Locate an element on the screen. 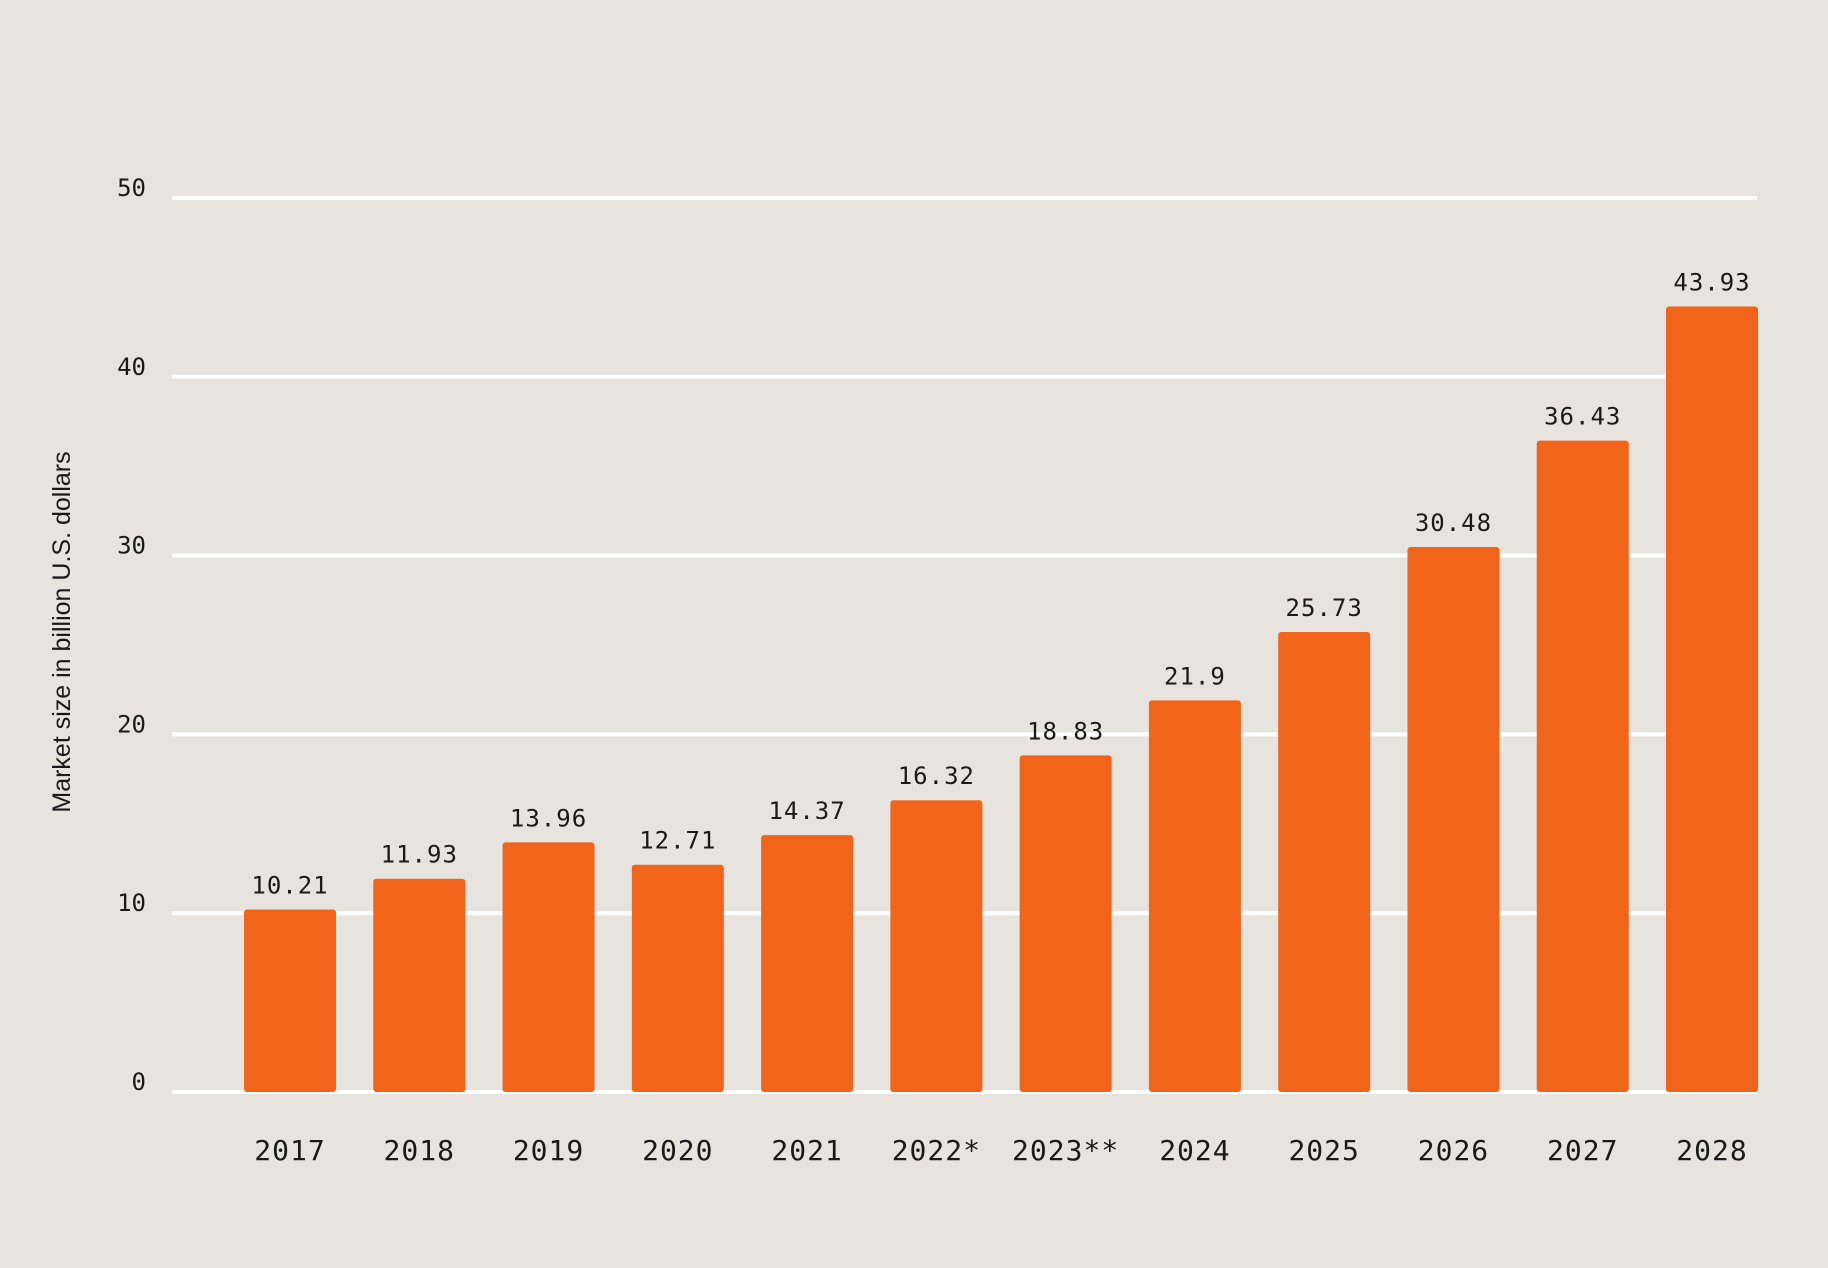 The height and width of the screenshot is (1268, 1828). data-label: 11.93 is located at coordinates (419, 855).